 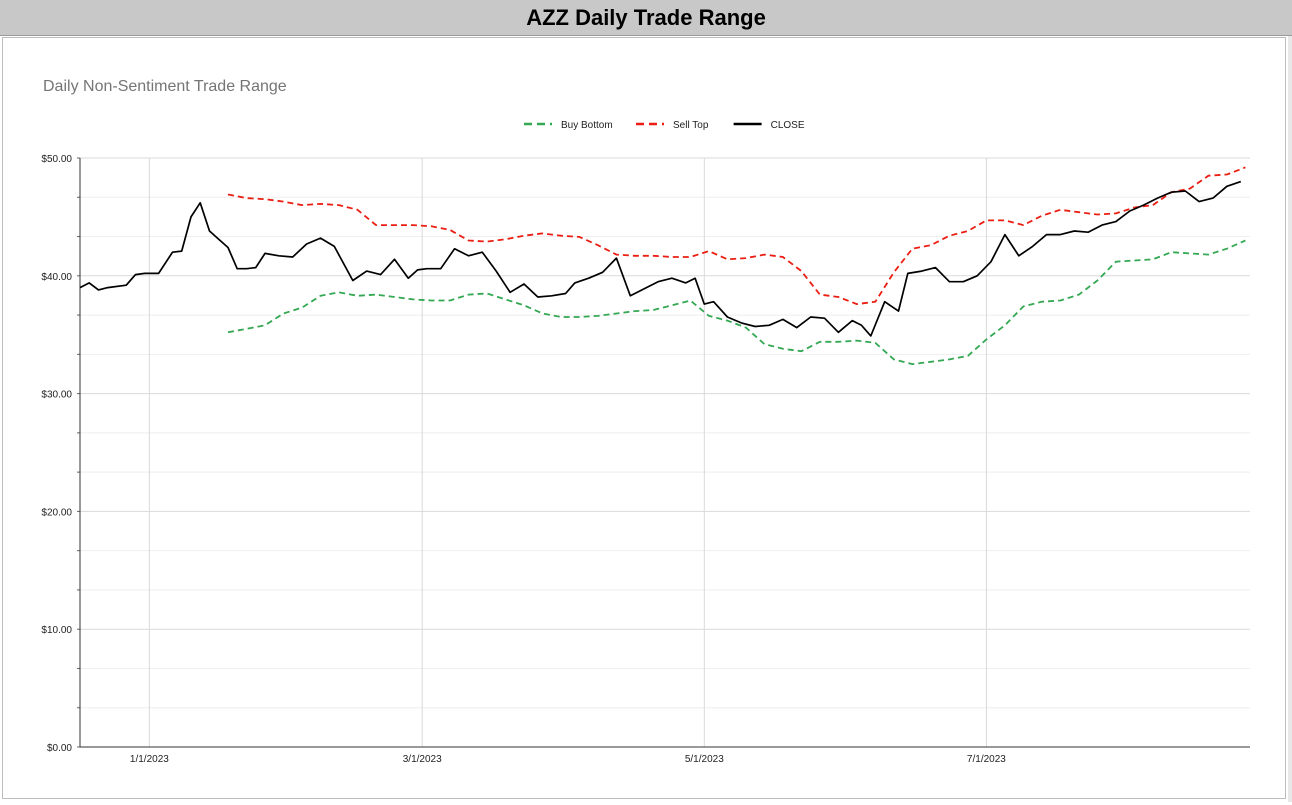 I want to click on sheet-header-bar: AZZ Daily Trade Range, so click(x=646, y=18).